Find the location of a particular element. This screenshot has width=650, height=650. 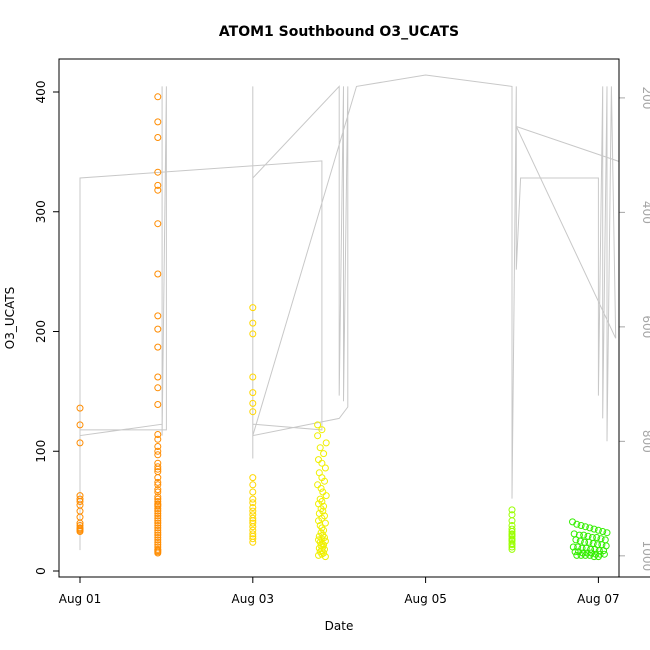

x-tick-label: Aug 01 is located at coordinates (80, 599).